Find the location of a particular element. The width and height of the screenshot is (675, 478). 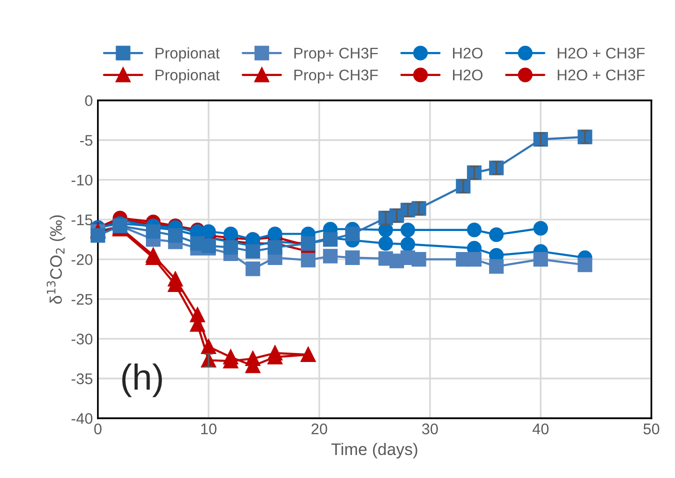

y-tick-label: -35 is located at coordinates (82, 378).